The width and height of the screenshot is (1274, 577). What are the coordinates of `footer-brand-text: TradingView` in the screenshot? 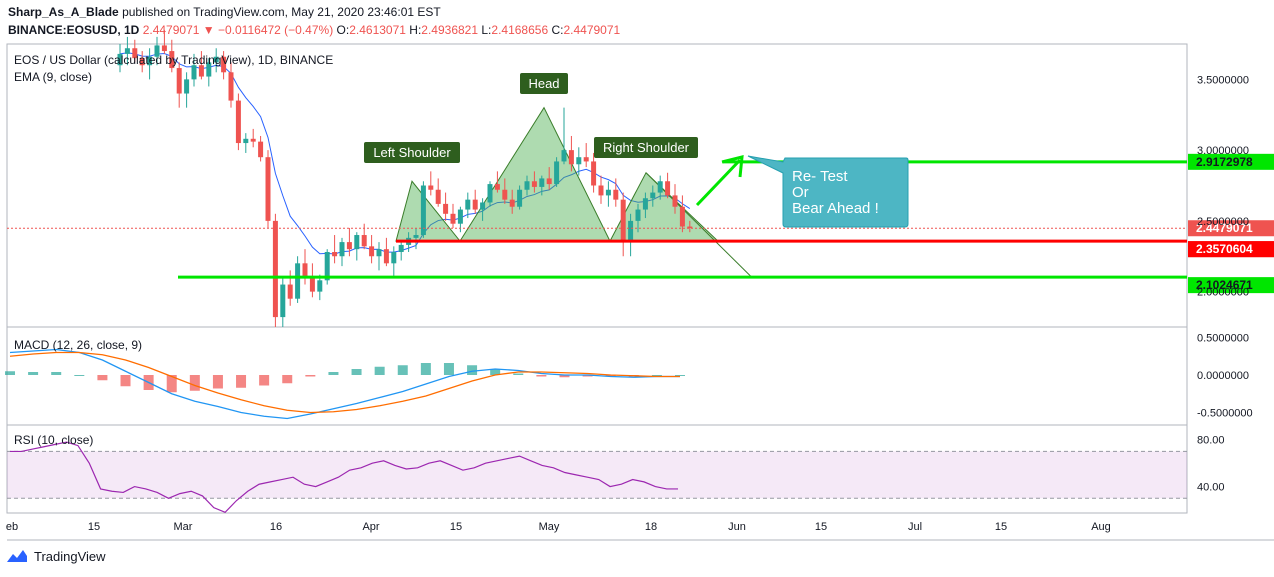 It's located at (70, 556).